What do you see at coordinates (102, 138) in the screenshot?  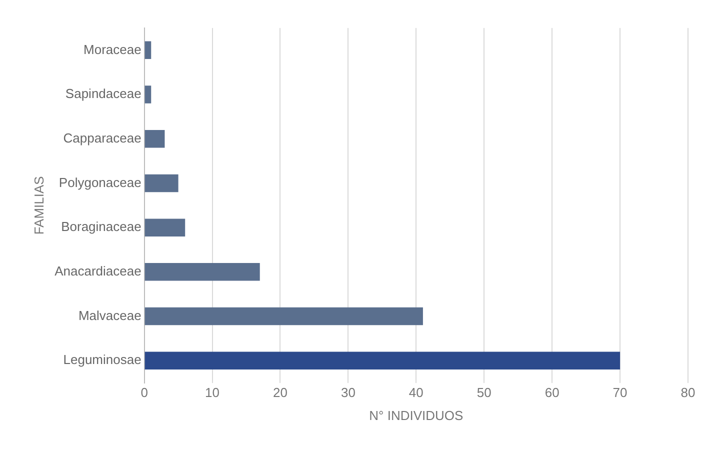 I see `y-tick-label: Capparaceae` at bounding box center [102, 138].